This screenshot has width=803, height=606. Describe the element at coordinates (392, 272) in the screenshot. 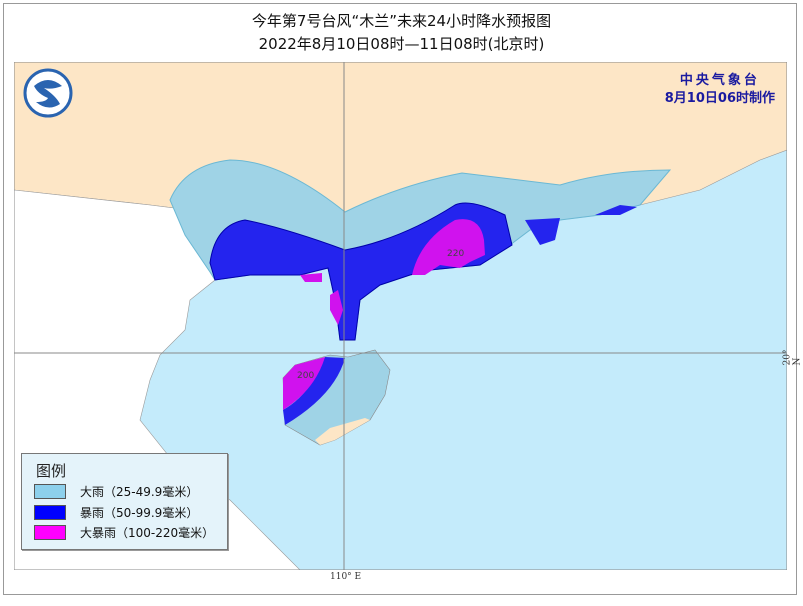

I see `severe-rainstorm-area` at that location.